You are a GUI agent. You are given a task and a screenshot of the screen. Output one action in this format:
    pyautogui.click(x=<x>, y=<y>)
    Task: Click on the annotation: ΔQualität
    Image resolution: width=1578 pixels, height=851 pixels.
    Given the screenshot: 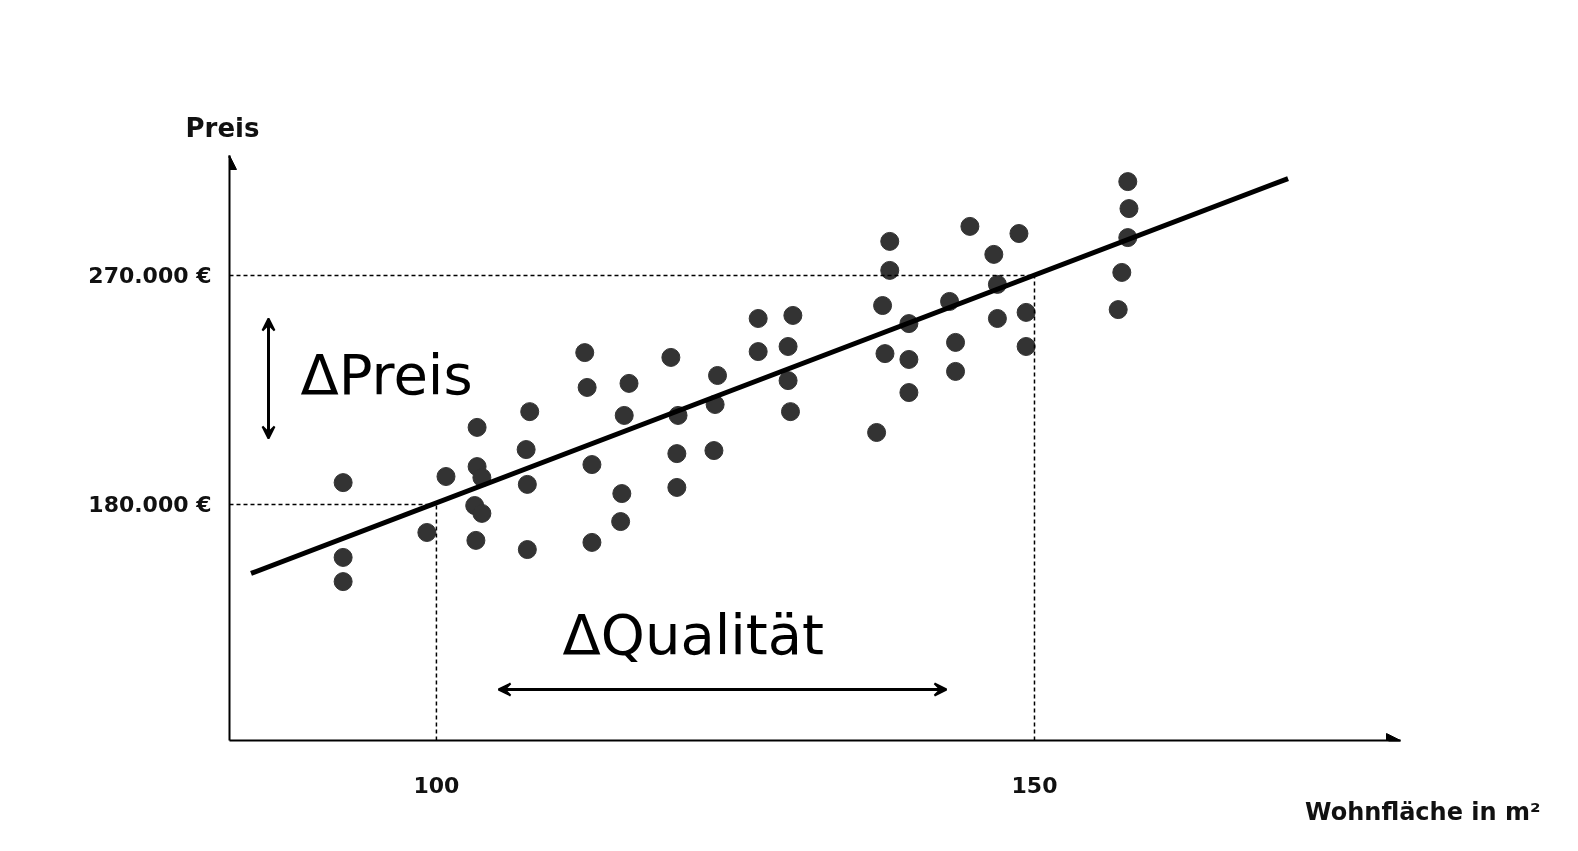 What is the action you would take?
    pyautogui.click(x=693, y=634)
    